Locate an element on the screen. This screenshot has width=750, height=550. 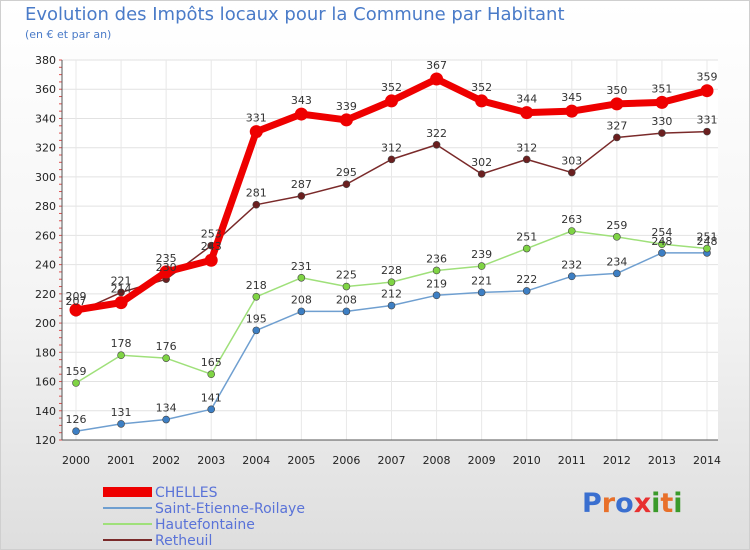
data-label: 225 is located at coordinates (346, 275).